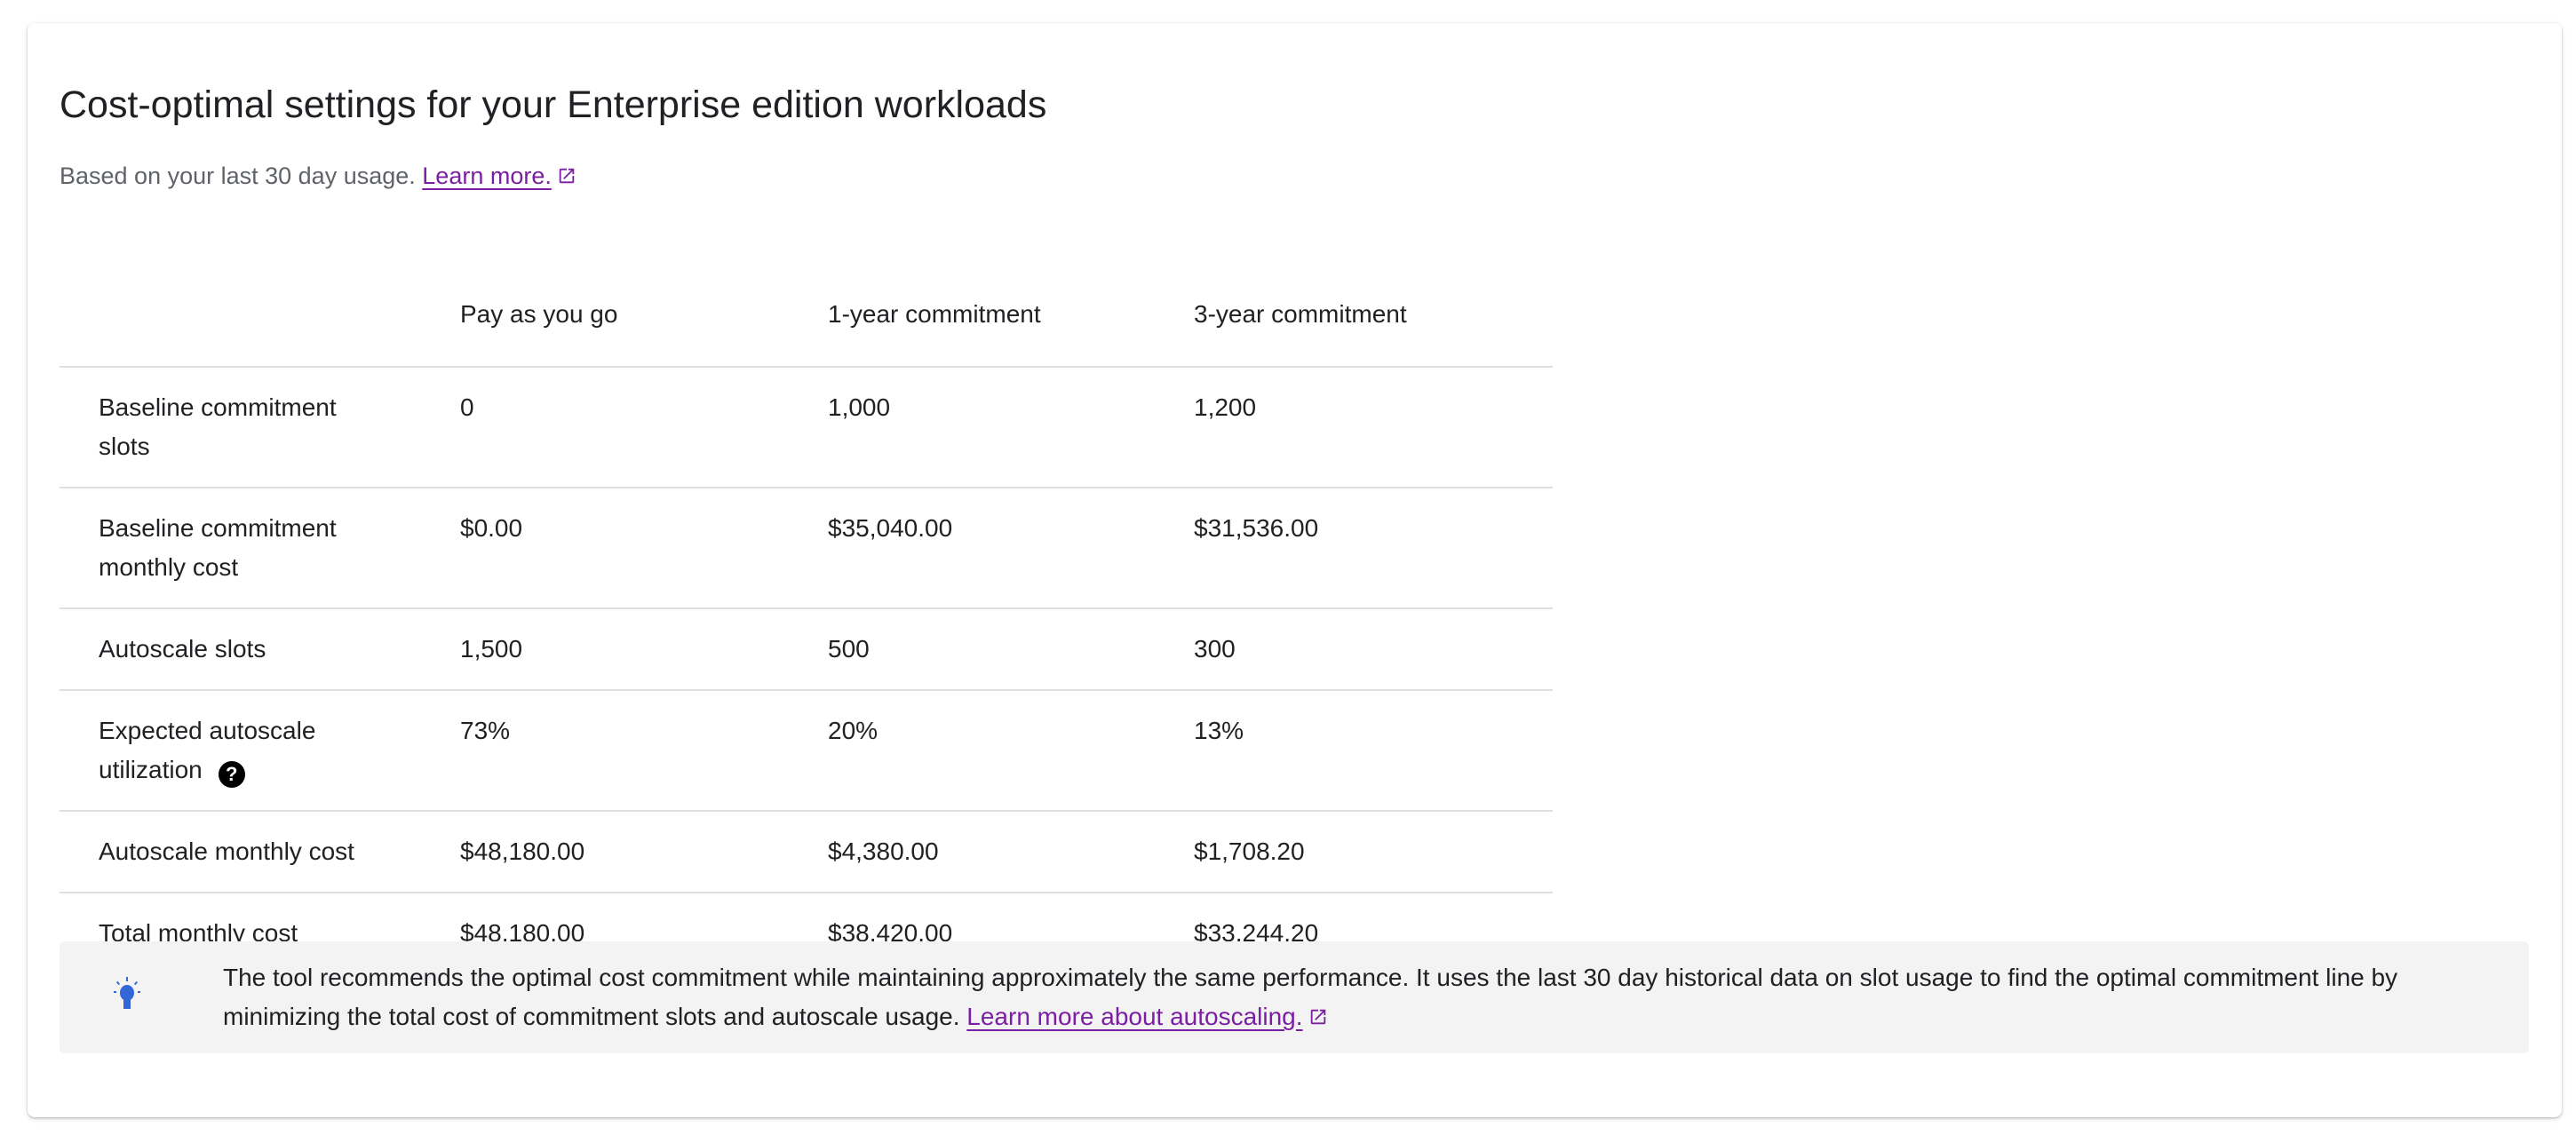 The width and height of the screenshot is (2576, 1135). I want to click on header-1-year: 1-year commitment, so click(1011, 315).